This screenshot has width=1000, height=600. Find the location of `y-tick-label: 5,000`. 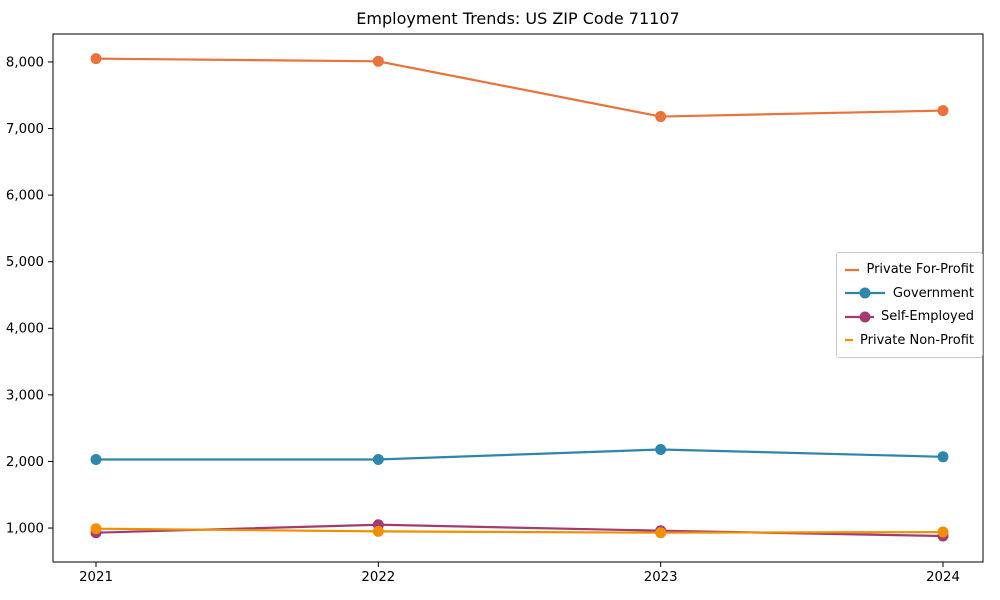

y-tick-label: 5,000 is located at coordinates (25, 262).